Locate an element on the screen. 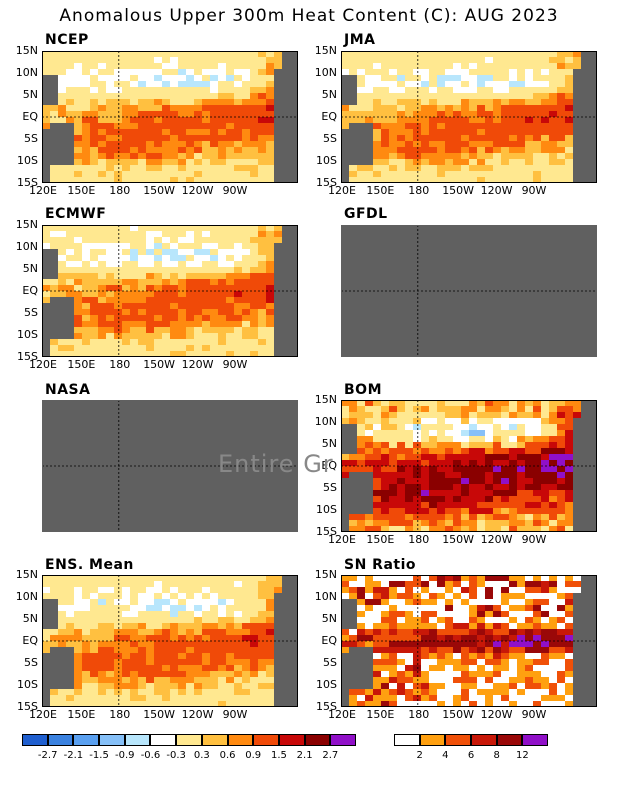 The height and width of the screenshot is (800, 618). lat-tick-label: 10N is located at coordinates (325, 72).